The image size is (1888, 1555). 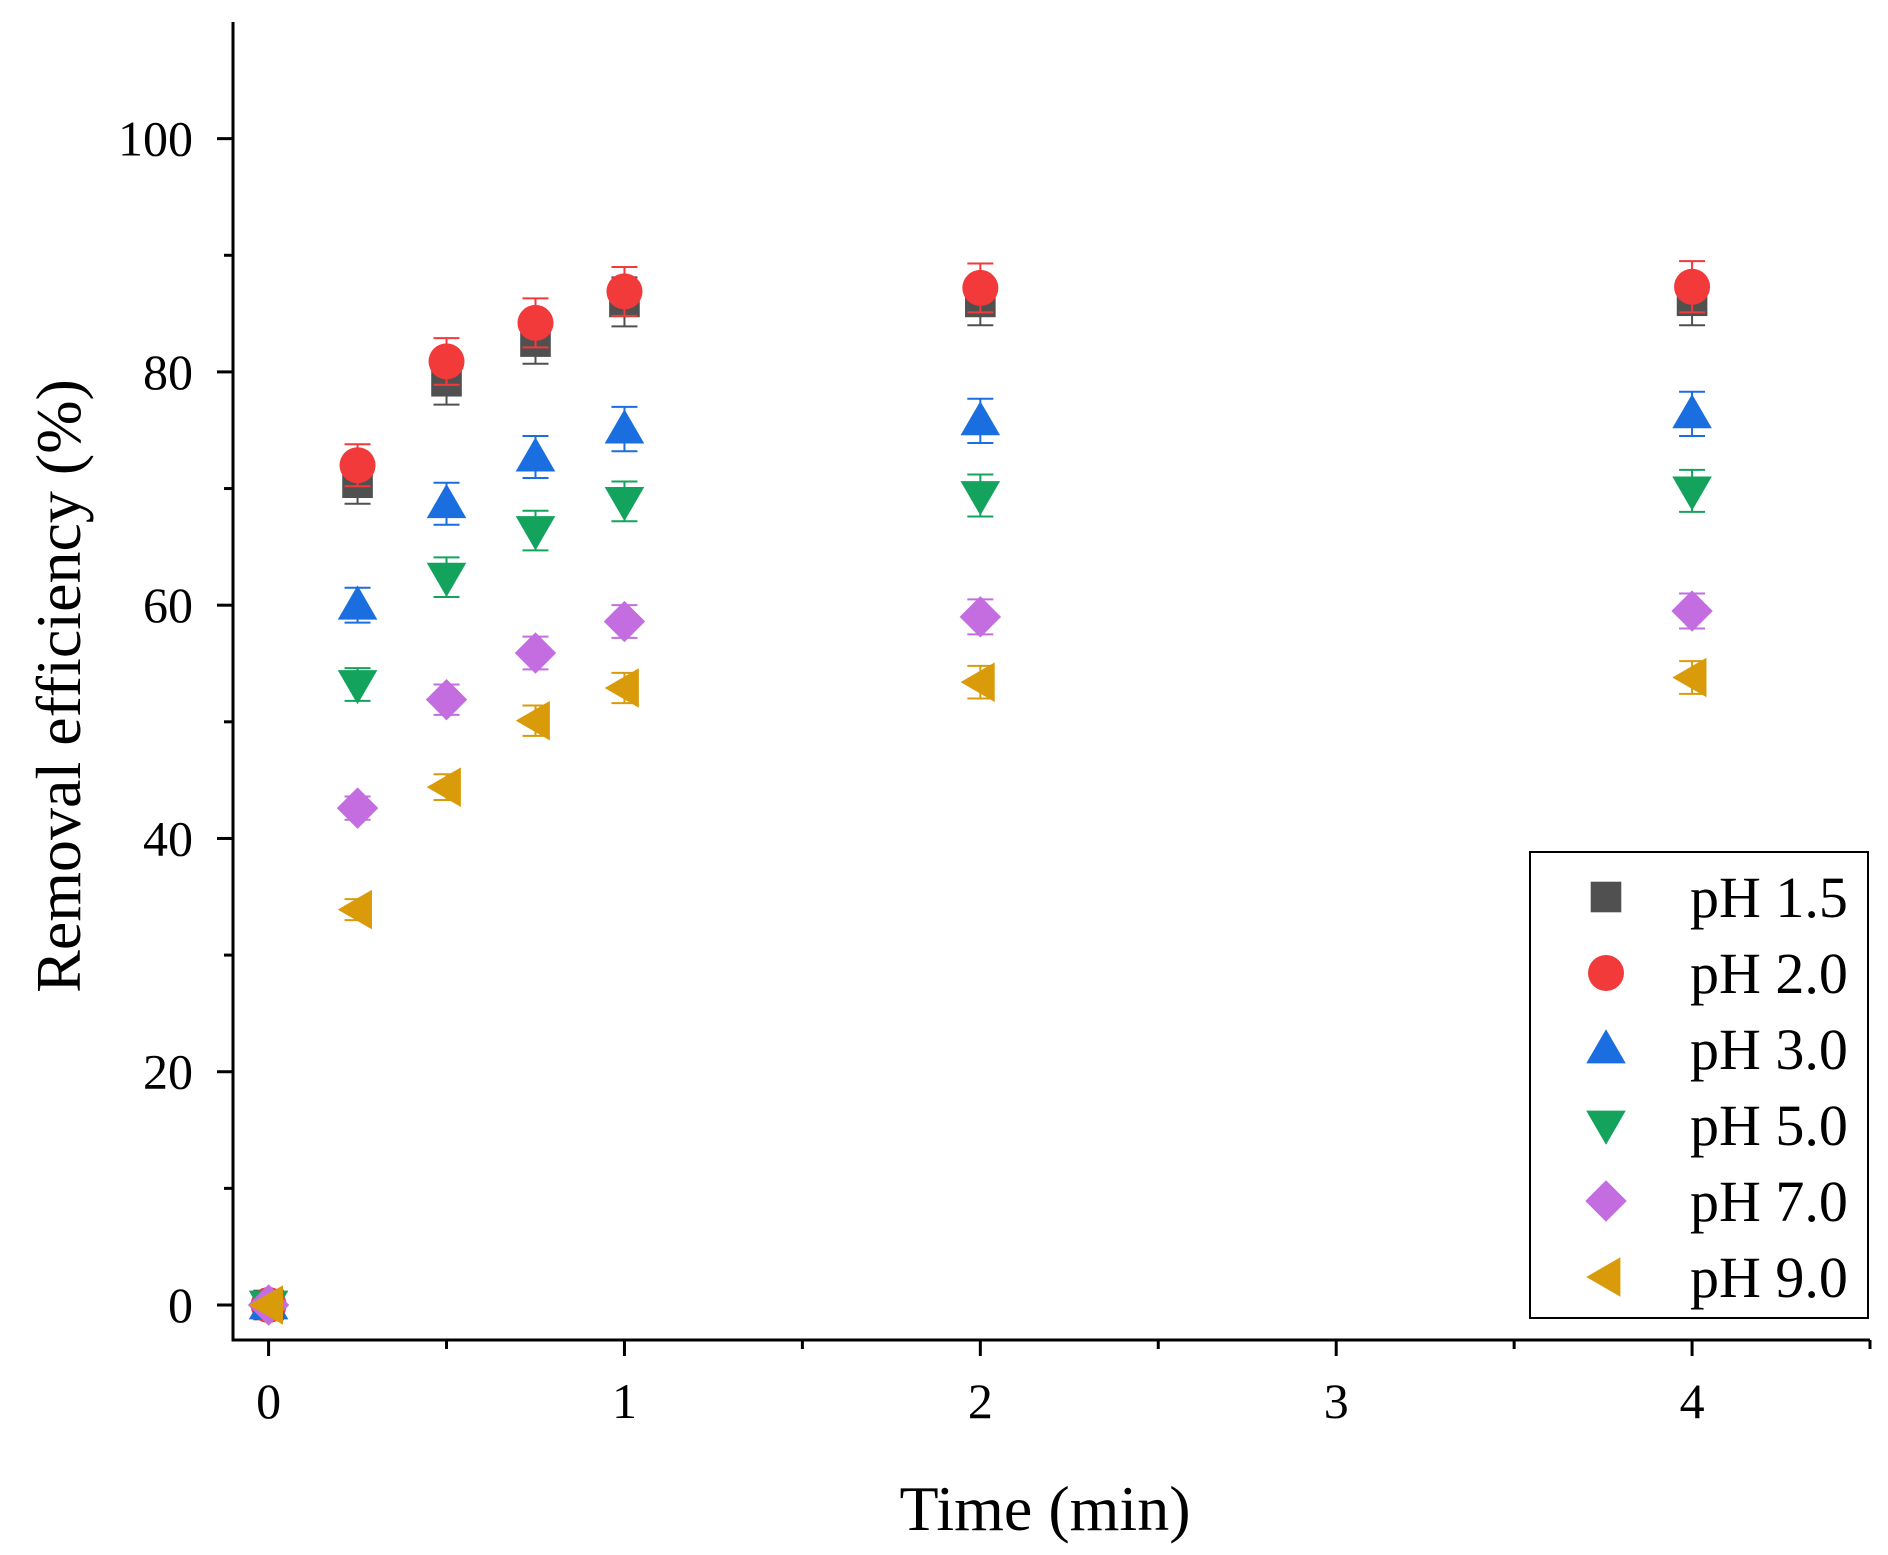 I want to click on y-tick-label: 60, so click(x=168, y=605).